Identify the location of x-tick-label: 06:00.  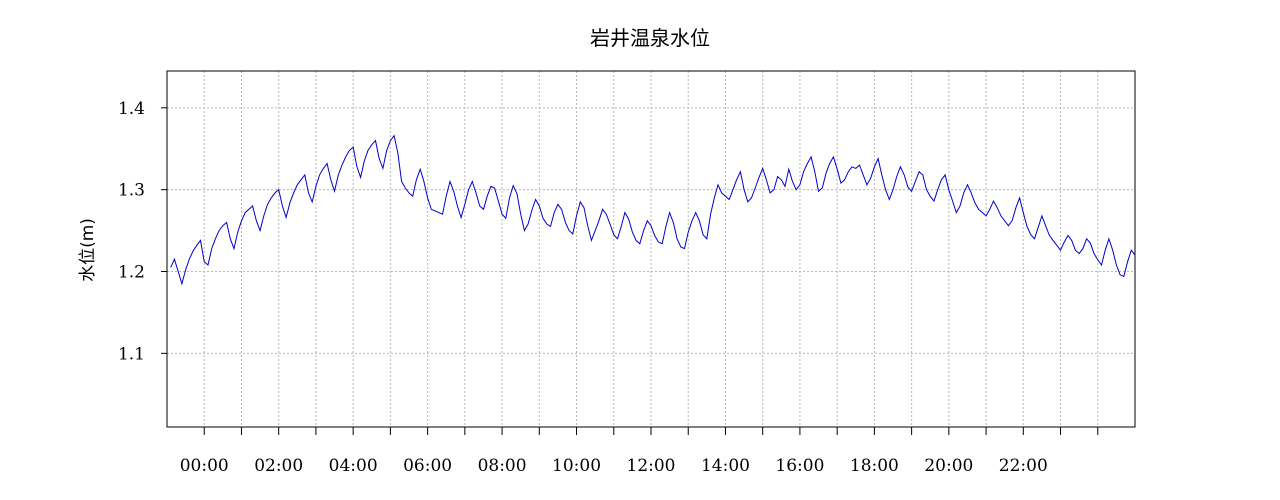
(427, 466).